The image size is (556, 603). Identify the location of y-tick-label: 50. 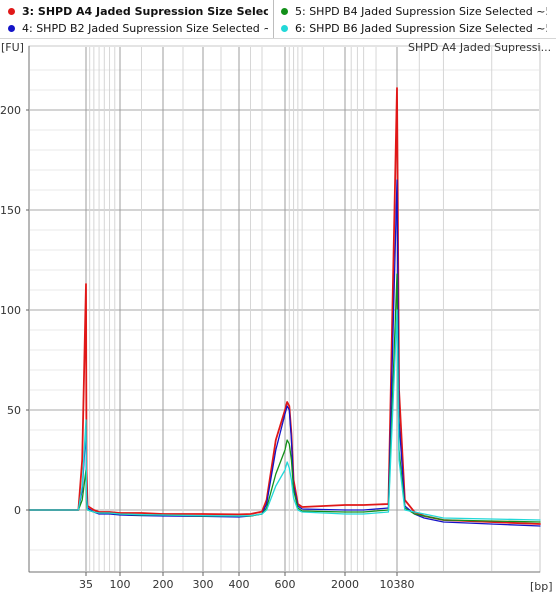
(14, 410).